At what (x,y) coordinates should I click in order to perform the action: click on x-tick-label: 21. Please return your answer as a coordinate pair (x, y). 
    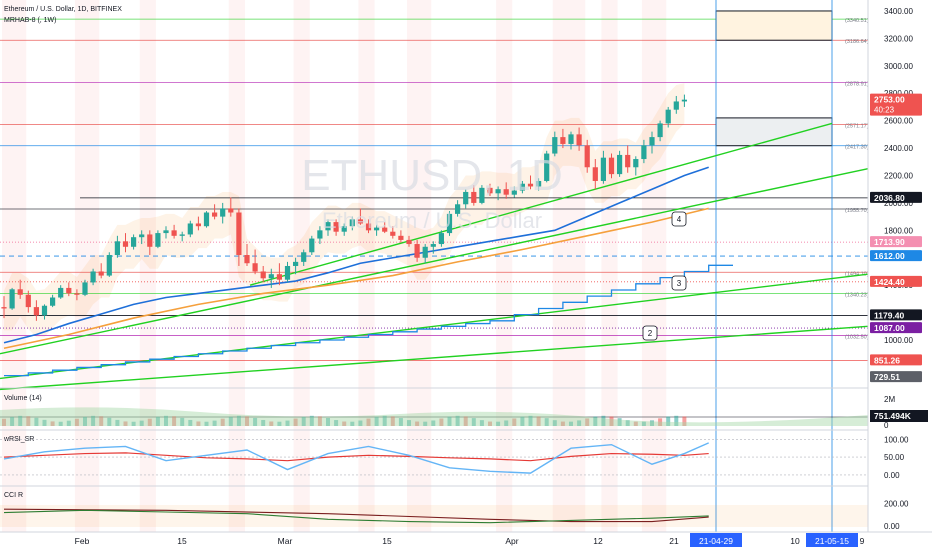
    Looking at the image, I should click on (674, 541).